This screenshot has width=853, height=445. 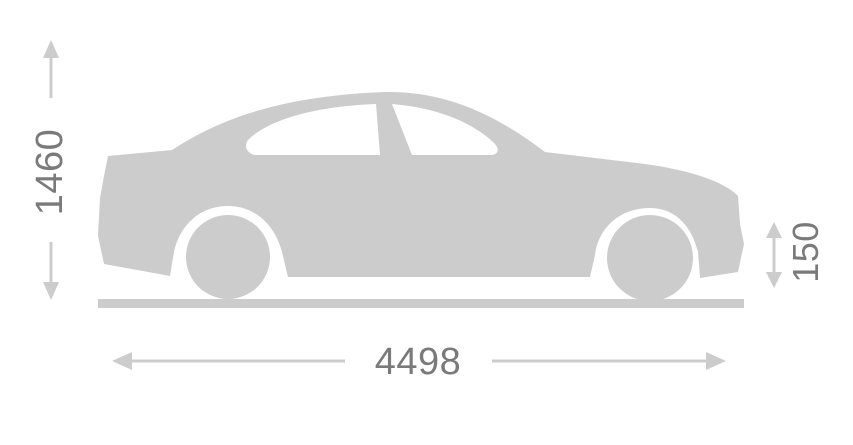 I want to click on rear-window, so click(x=313, y=129).